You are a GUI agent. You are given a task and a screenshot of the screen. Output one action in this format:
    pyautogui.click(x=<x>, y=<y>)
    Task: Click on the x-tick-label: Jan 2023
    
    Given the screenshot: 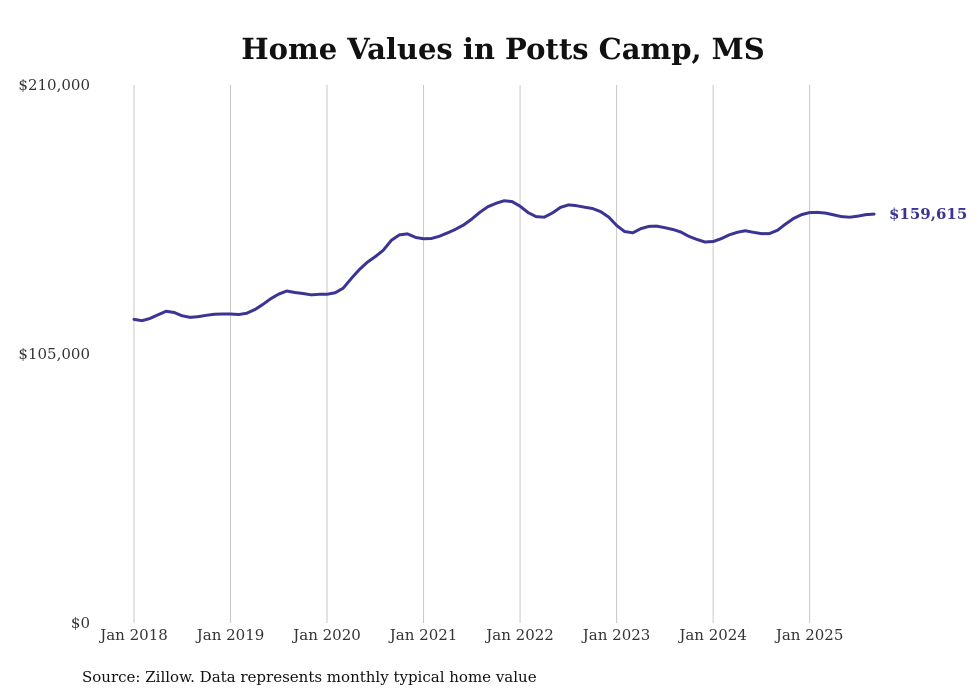 What is the action you would take?
    pyautogui.click(x=616, y=635)
    